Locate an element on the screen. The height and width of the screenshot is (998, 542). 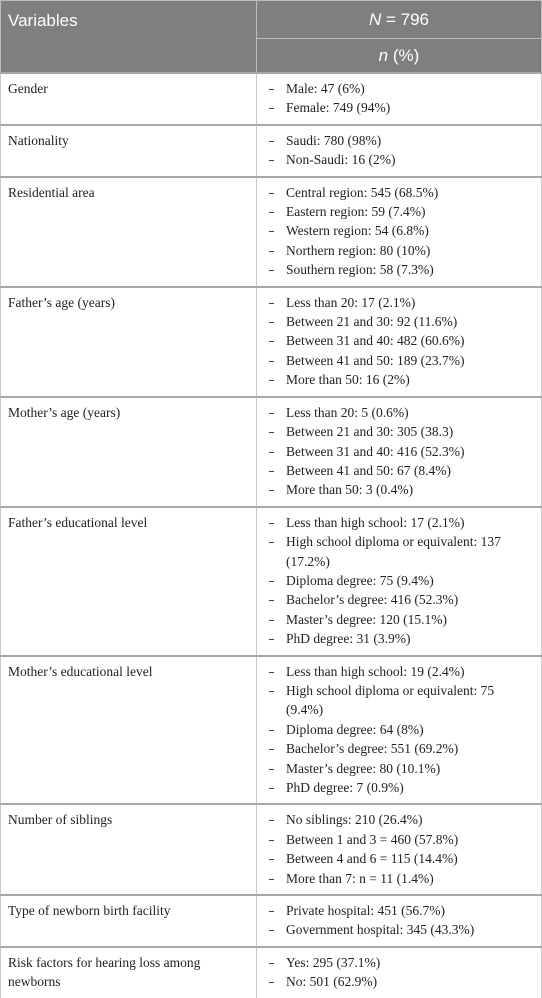
value-item: More than 50: 3 (0.4%) is located at coordinates (401, 489).